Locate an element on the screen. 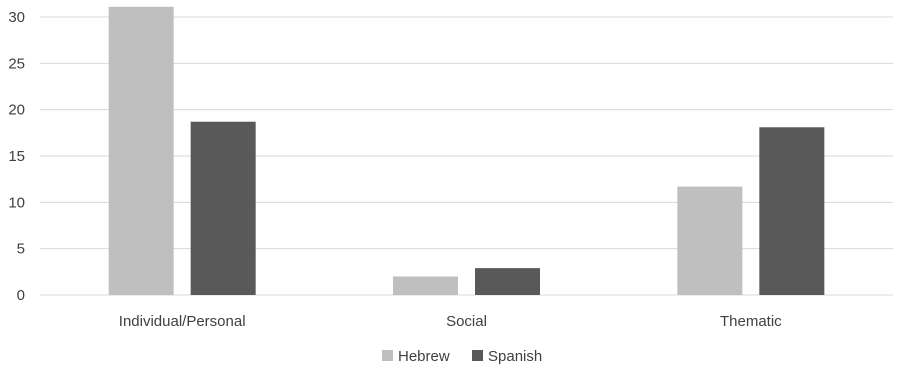 The image size is (905, 371). bar-spanish-thematic is located at coordinates (792, 211).